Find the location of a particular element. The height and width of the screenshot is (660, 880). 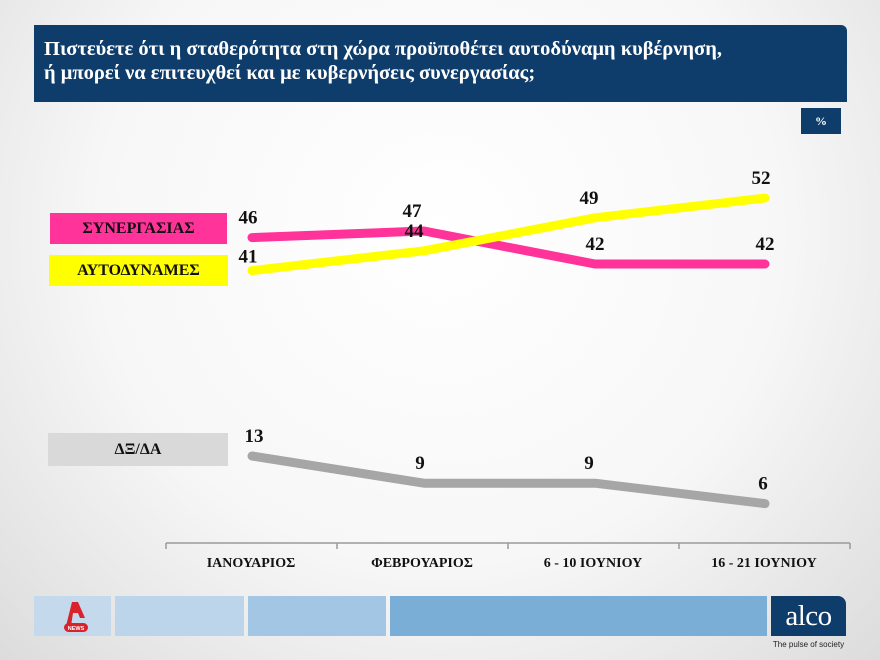

legend-dxda: ΔΞ/ΔΑ is located at coordinates (138, 449).